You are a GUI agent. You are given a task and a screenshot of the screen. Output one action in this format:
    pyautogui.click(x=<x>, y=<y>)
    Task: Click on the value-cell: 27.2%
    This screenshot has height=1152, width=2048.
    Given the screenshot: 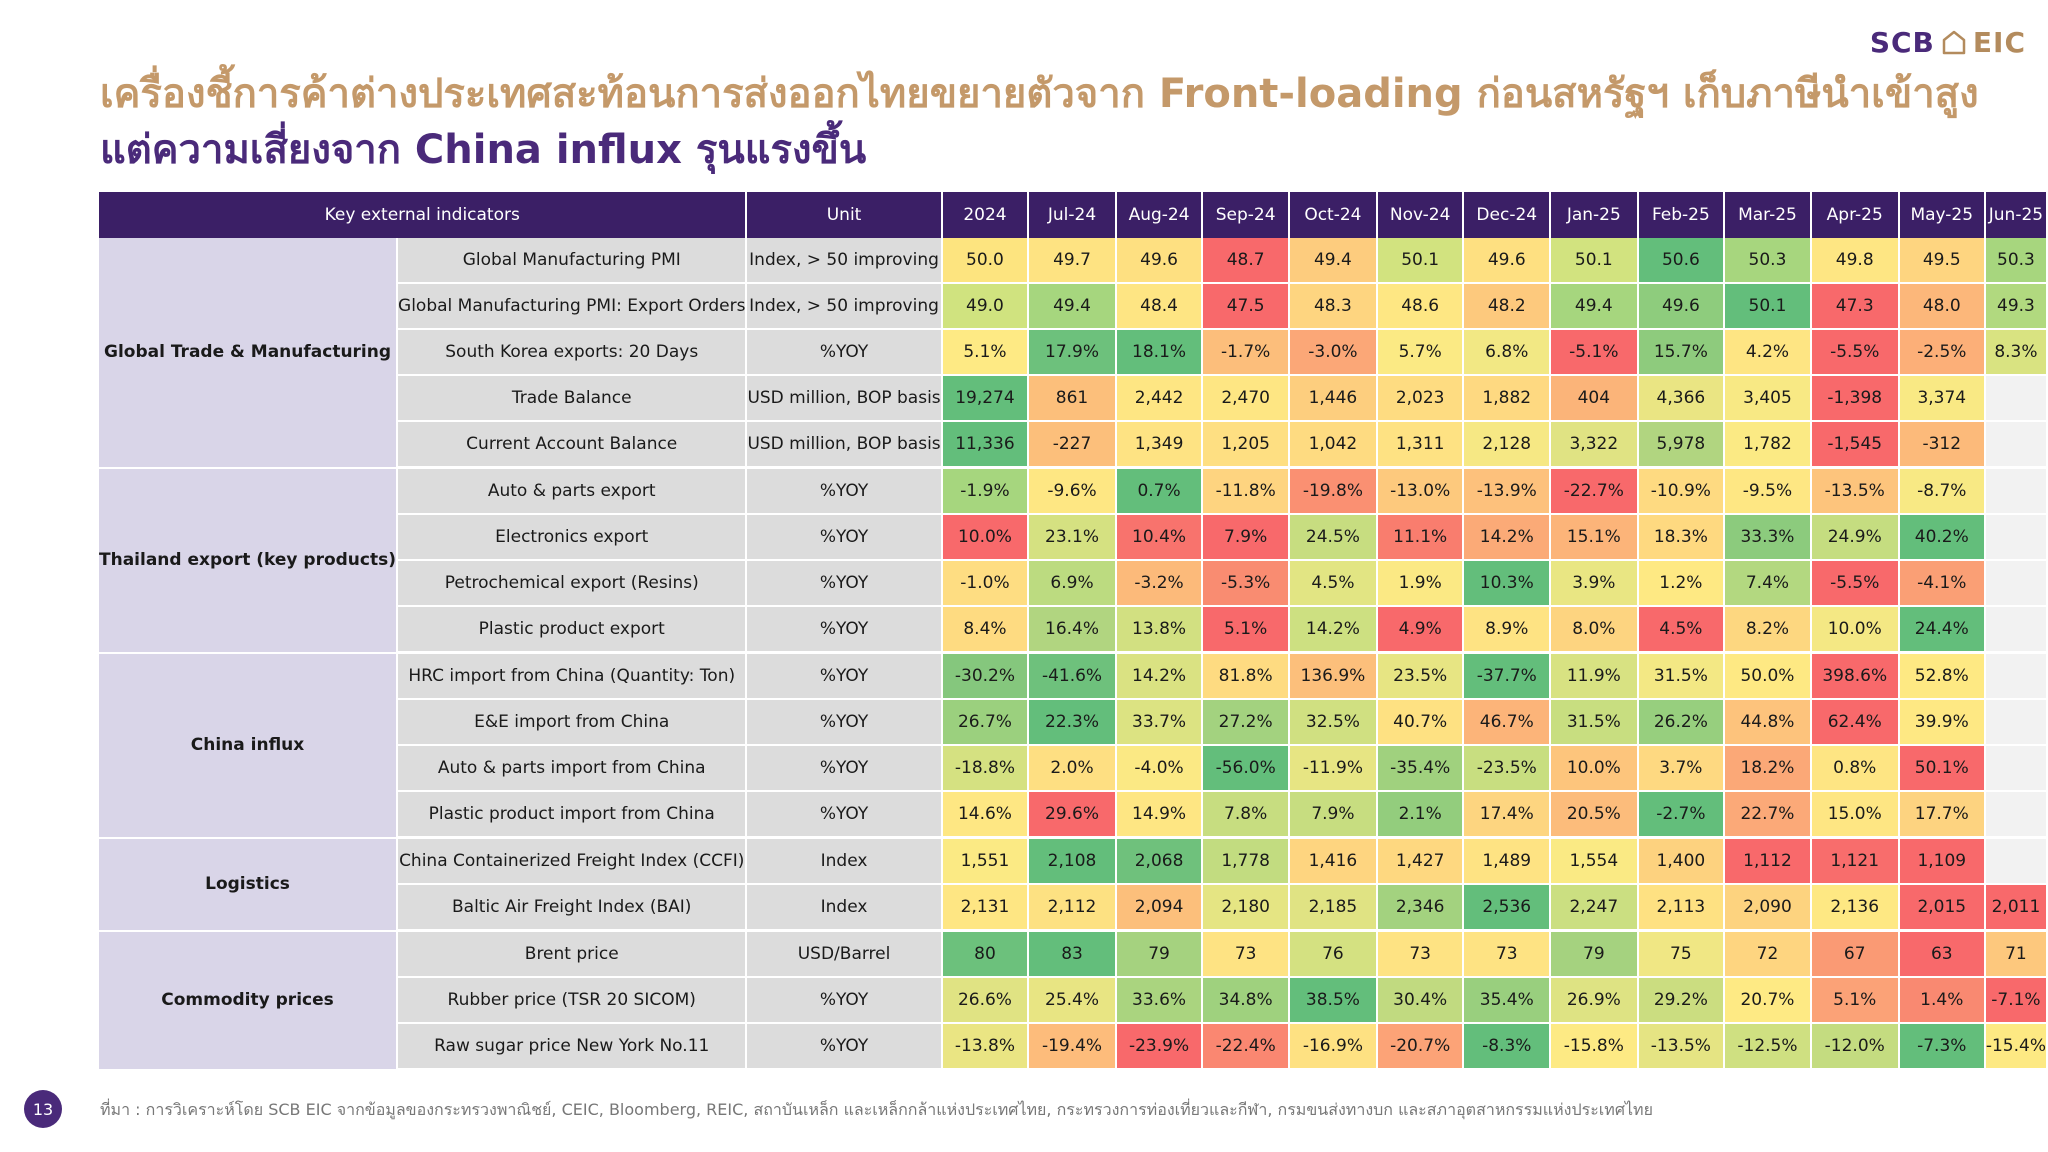 What is the action you would take?
    pyautogui.click(x=1246, y=723)
    